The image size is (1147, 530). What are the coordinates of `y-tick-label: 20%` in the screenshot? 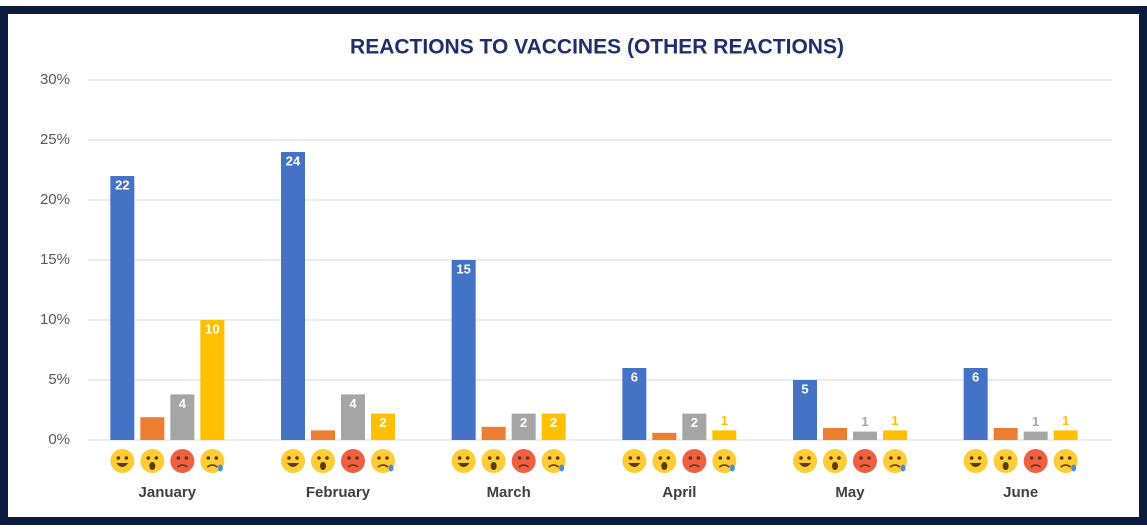 It's located at (55, 199).